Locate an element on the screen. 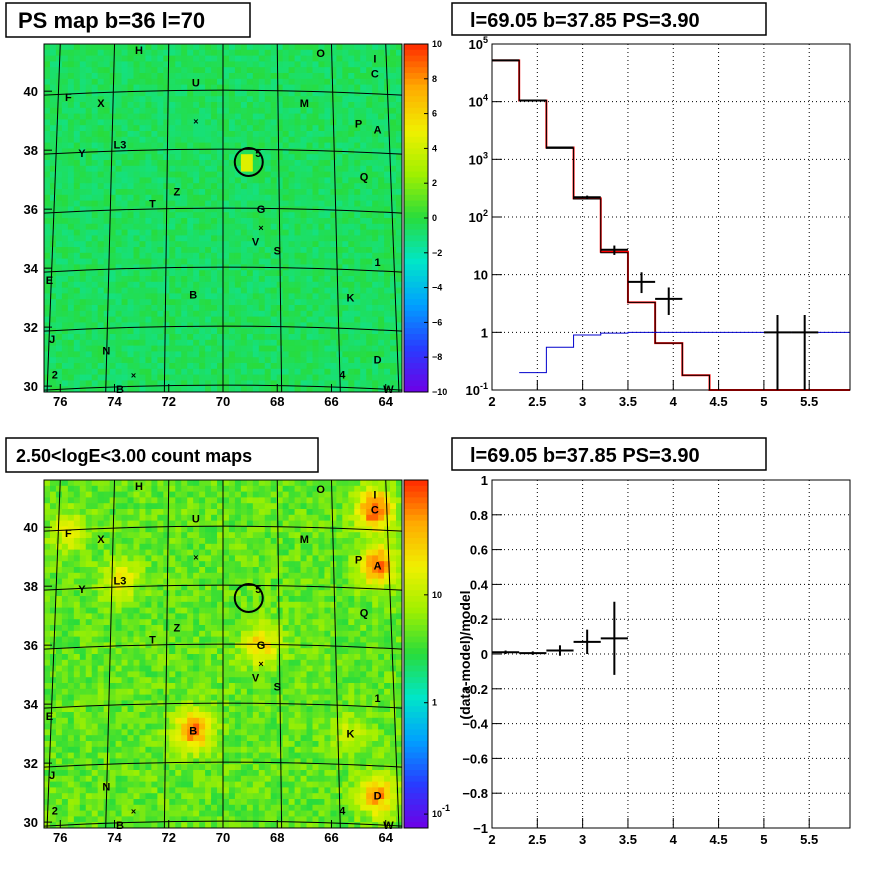 This screenshot has width=896, height=872. source-label: L3 is located at coordinates (120, 145).